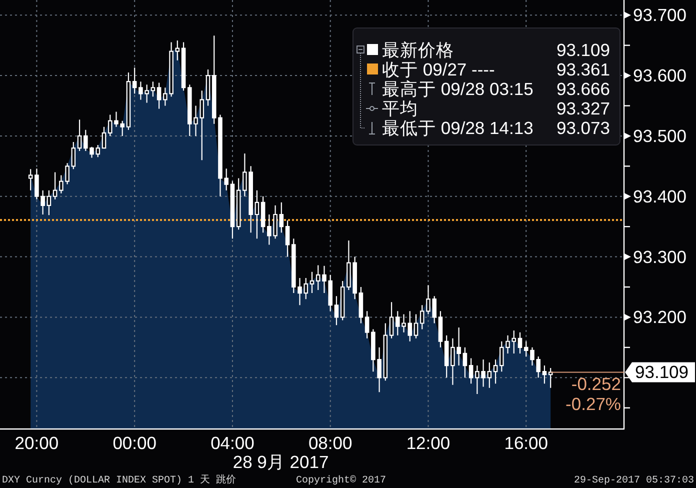 The image size is (696, 488). I want to click on x-axis-title: 28 9月 2017, so click(280, 462).